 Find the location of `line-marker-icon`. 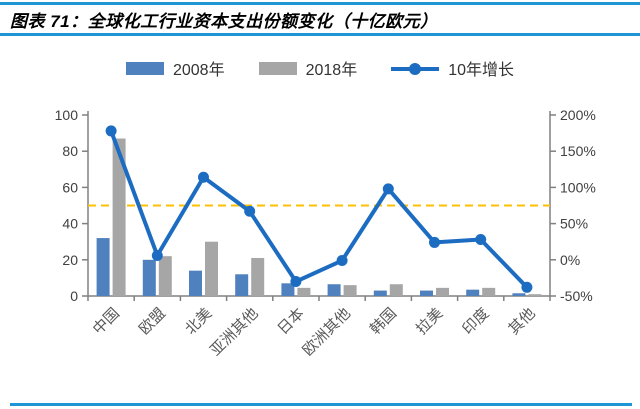

line-marker-icon is located at coordinates (415, 68).